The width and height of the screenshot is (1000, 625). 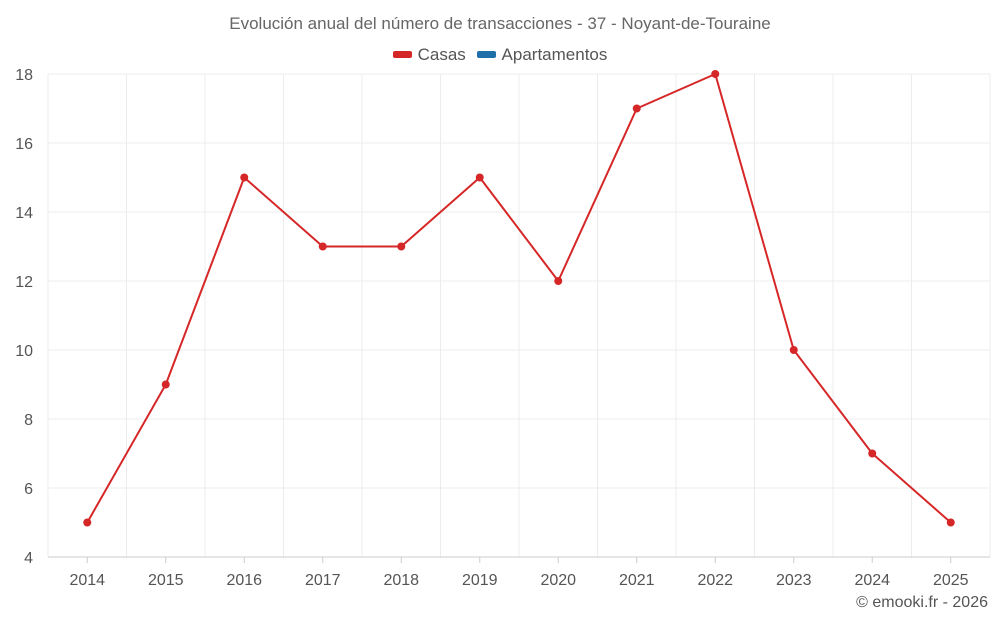 What do you see at coordinates (24, 213) in the screenshot?
I see `y-tick-label: 14` at bounding box center [24, 213].